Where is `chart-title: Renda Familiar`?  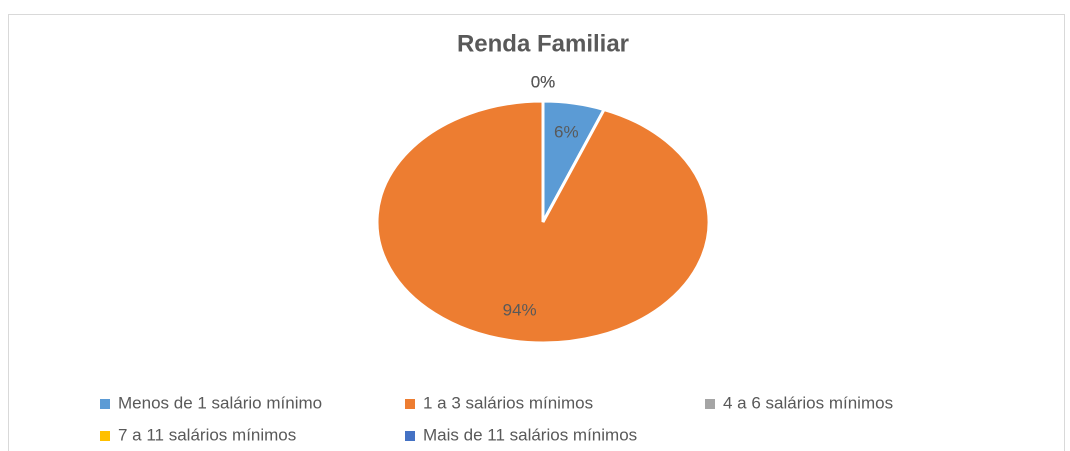 chart-title: Renda Familiar is located at coordinates (543, 43).